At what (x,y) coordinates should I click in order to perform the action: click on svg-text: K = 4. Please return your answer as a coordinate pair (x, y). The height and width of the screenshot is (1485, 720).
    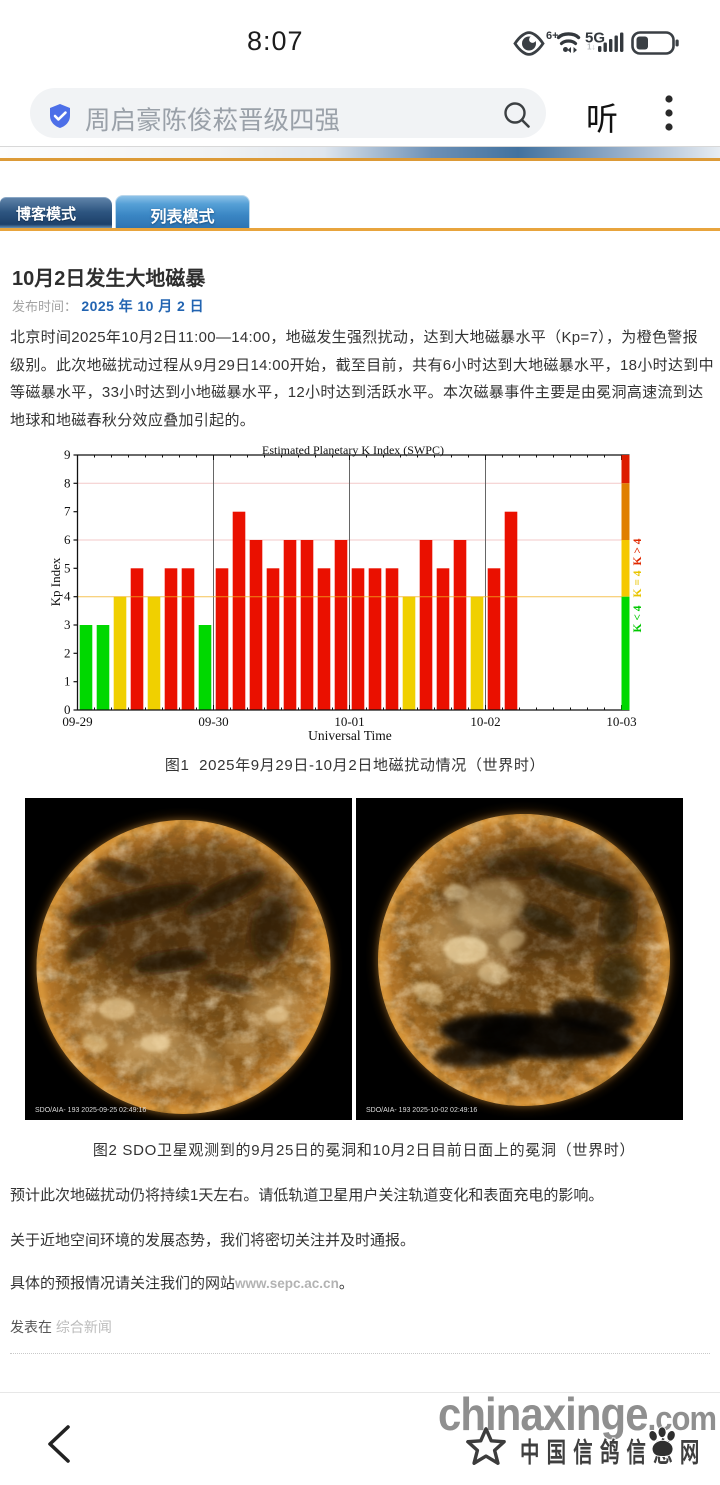
    Looking at the image, I should click on (638, 583).